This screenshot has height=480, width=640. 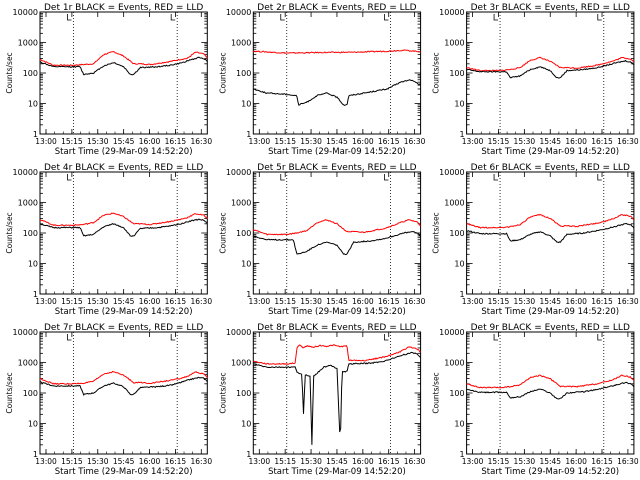 What do you see at coordinates (336, 328) in the screenshot?
I see `panel-title: Det 8r BLACK = Events, RED = LLD` at bounding box center [336, 328].